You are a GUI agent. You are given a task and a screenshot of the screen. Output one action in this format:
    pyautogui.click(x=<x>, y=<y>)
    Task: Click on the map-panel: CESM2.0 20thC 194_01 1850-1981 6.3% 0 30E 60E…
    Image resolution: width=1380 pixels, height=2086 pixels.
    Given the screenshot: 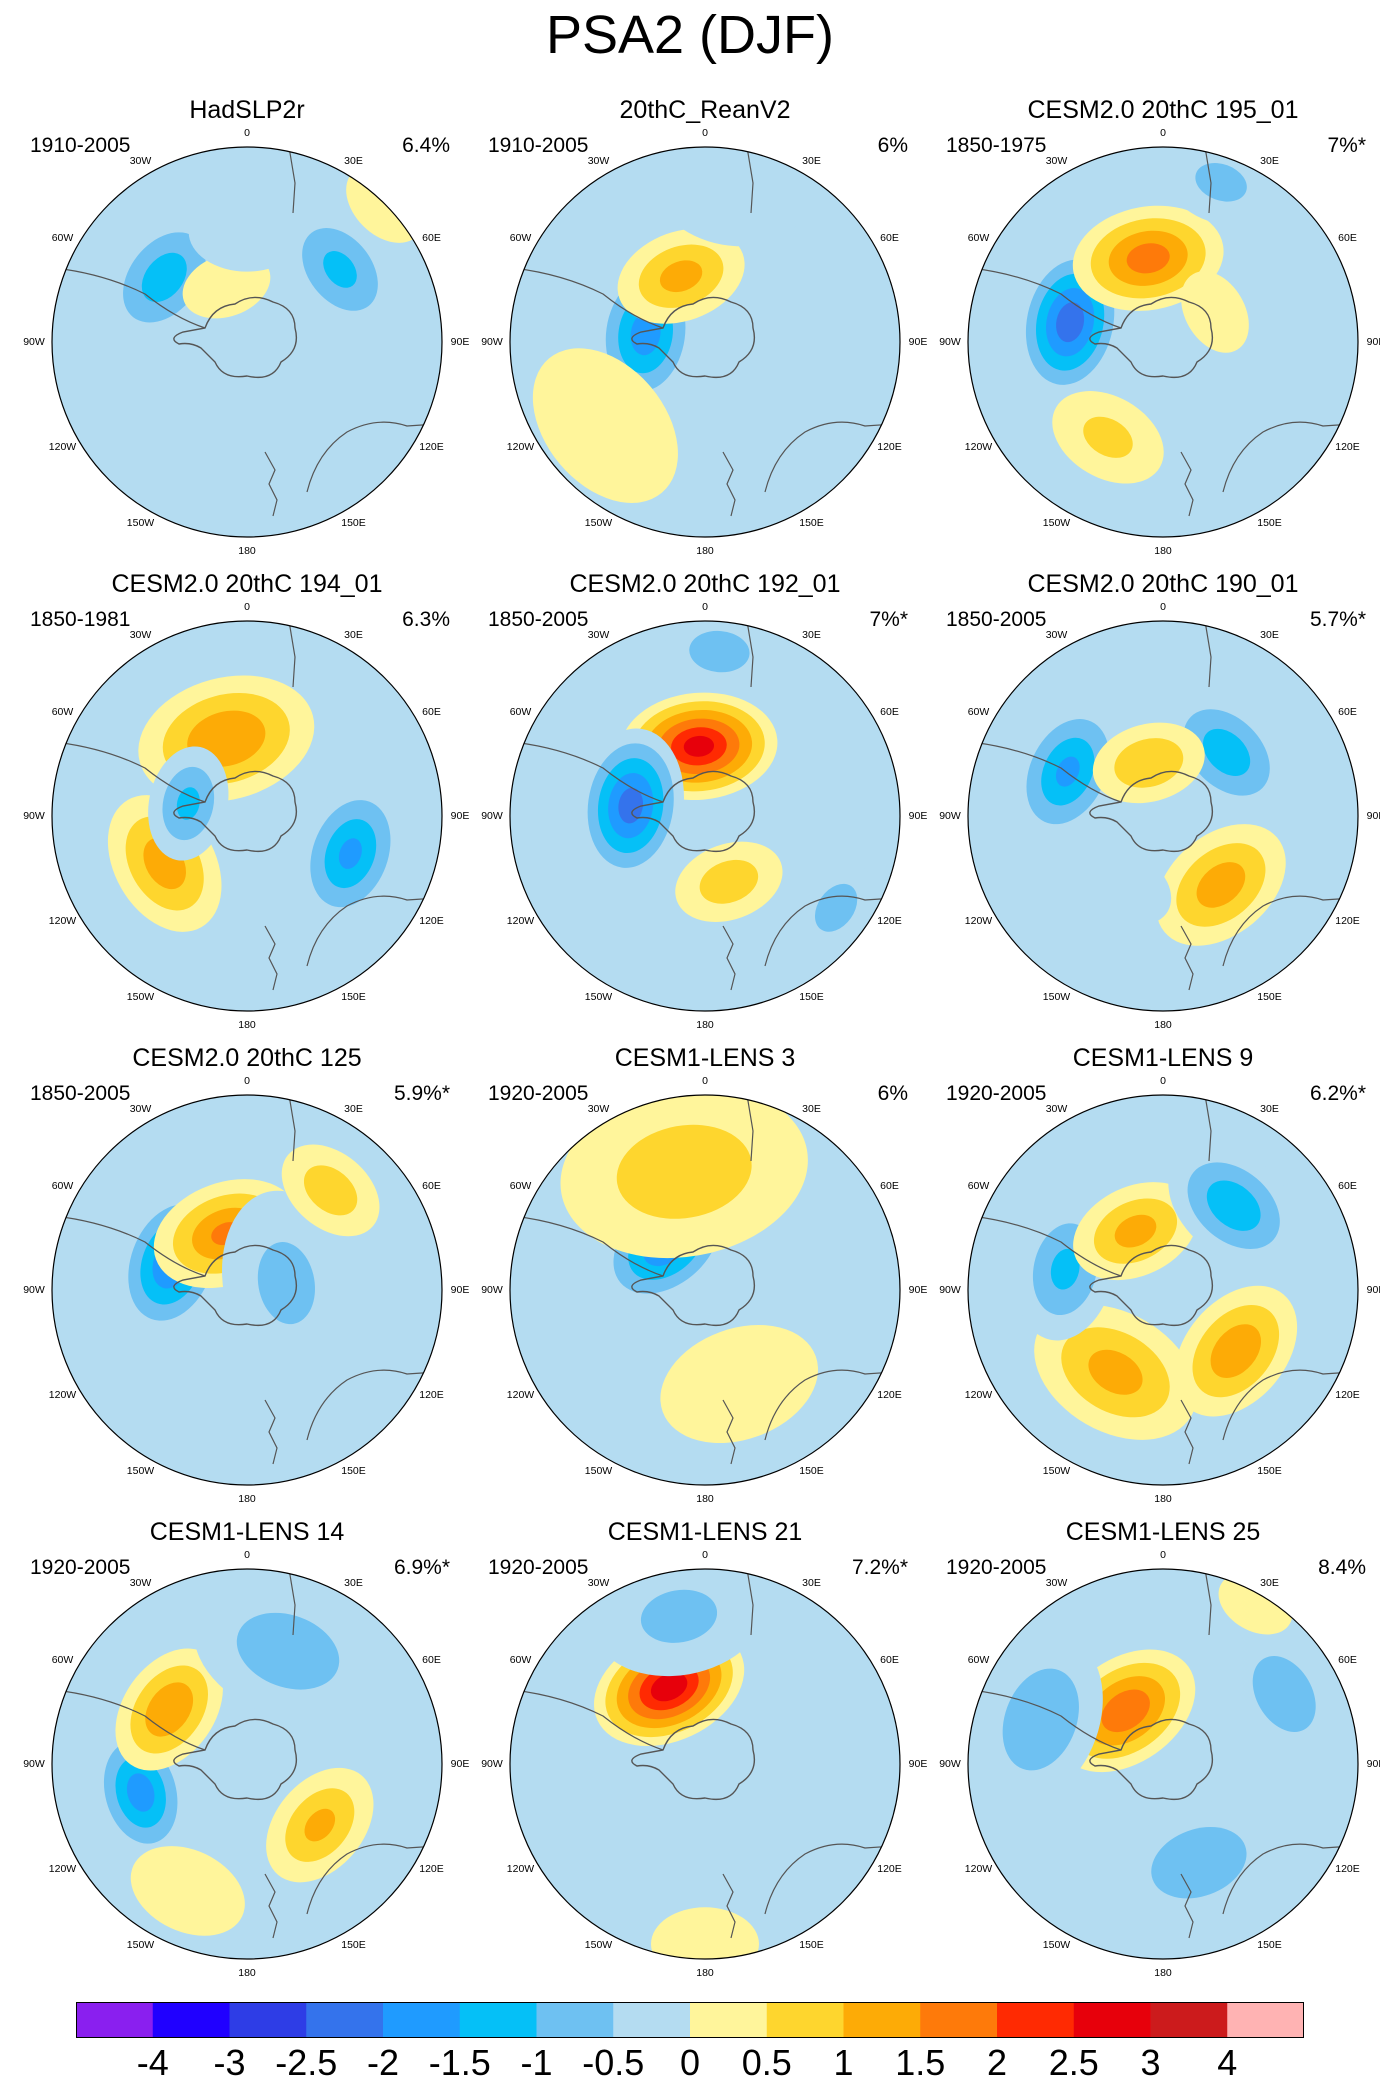 What is the action you would take?
    pyautogui.click(x=247, y=805)
    